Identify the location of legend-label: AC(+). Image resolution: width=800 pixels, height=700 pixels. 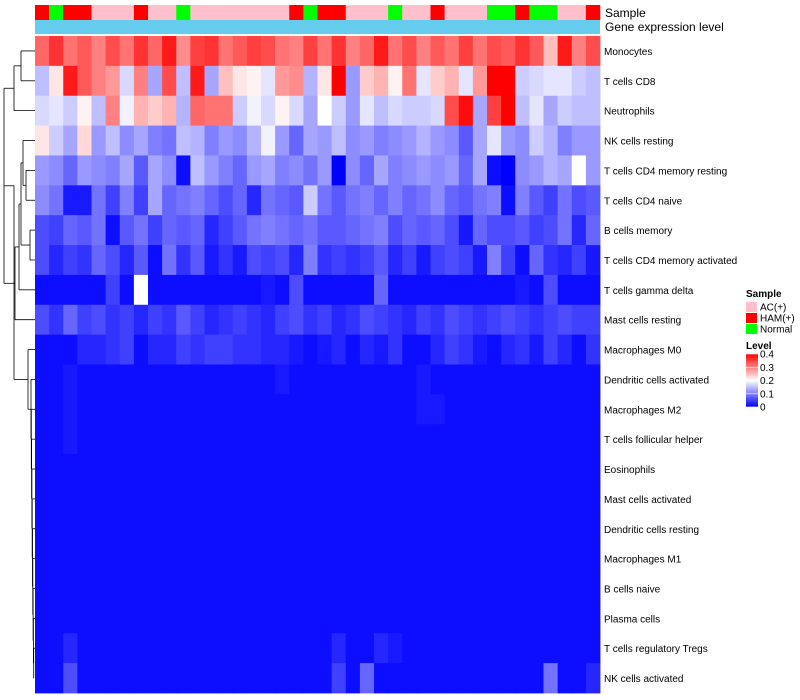
(773, 308).